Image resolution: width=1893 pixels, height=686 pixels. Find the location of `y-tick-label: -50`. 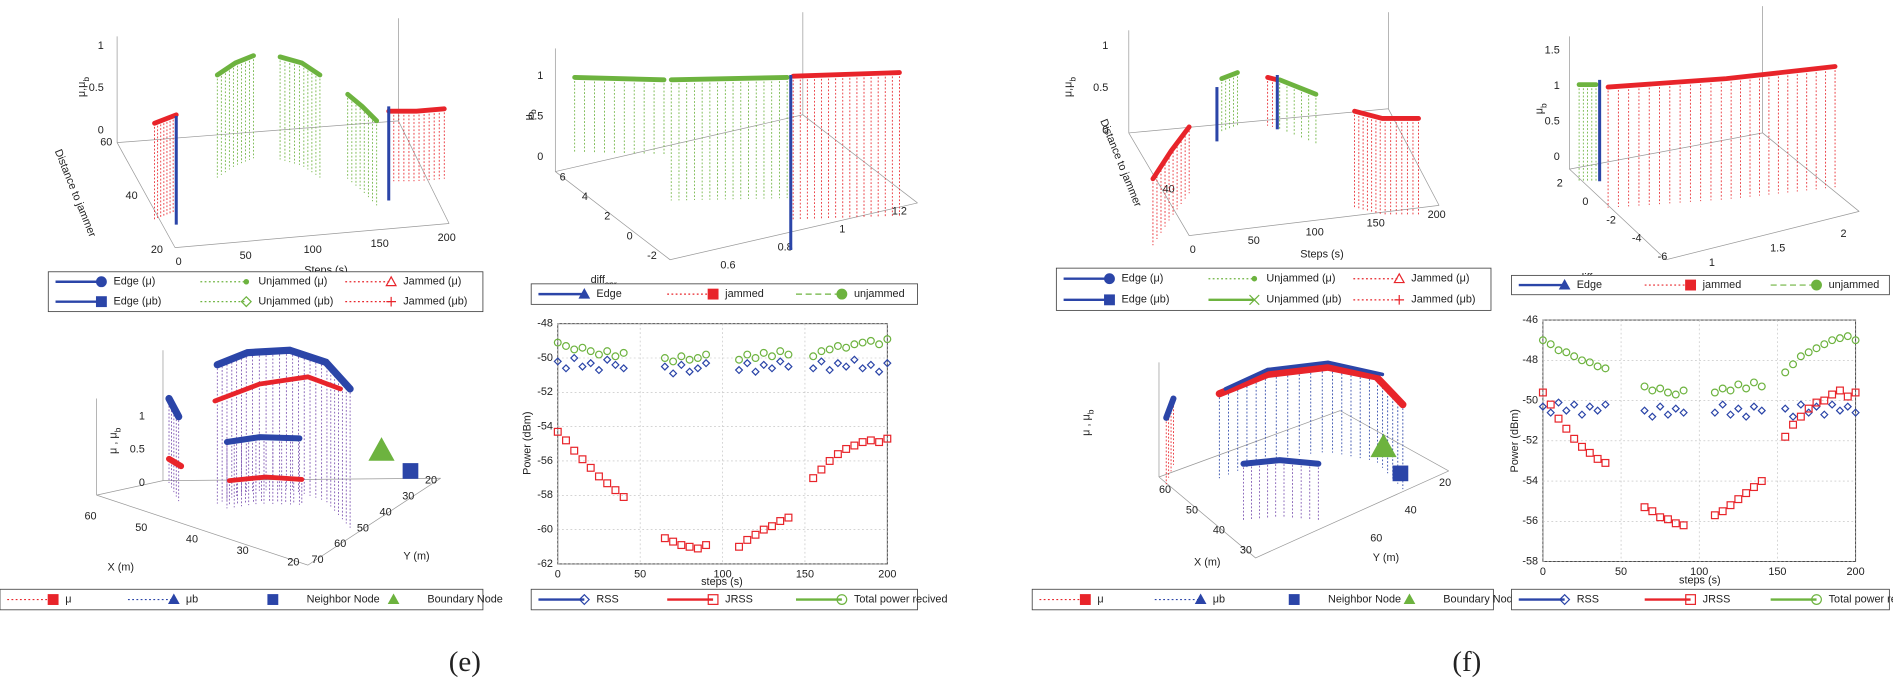

y-tick-label: -50 is located at coordinates (1530, 400).